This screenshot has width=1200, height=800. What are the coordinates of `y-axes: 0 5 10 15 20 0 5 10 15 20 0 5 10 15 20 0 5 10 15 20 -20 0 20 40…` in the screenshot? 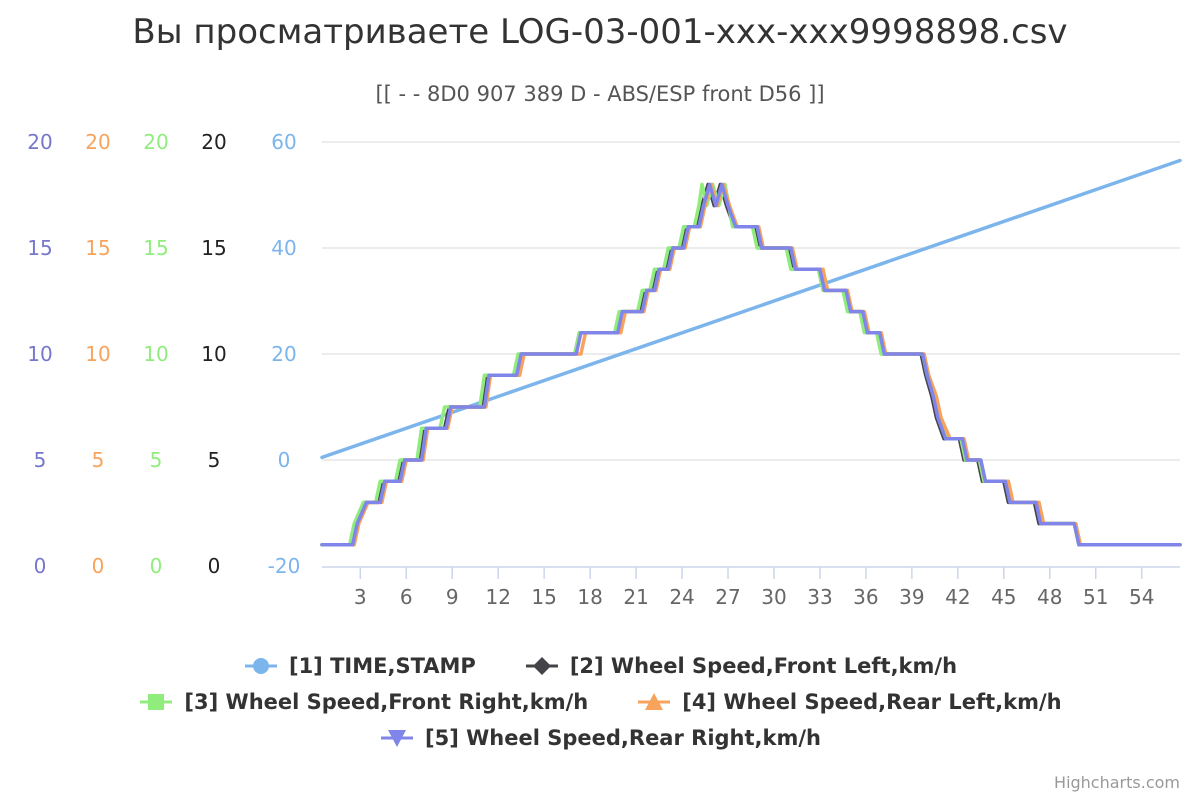 It's located at (163, 354).